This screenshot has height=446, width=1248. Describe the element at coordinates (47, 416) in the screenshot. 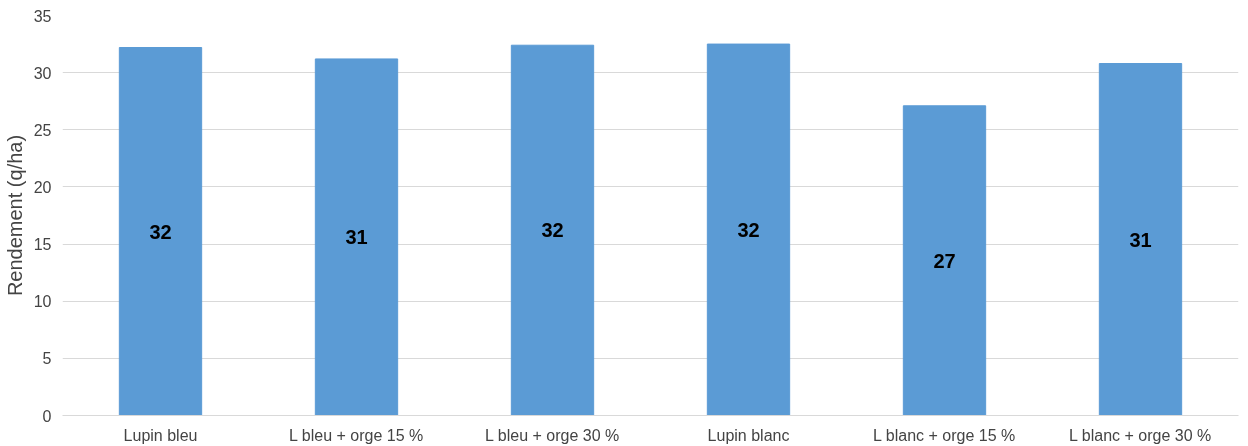

I see `y-tick-label: 0` at that location.